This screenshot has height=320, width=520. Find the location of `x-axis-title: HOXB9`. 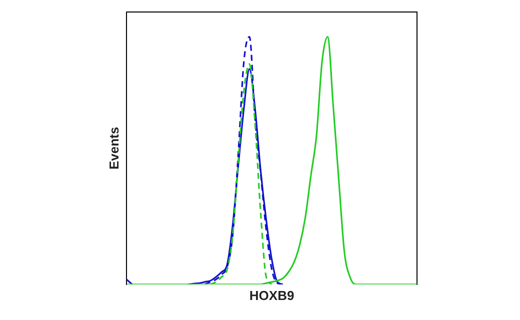

x-axis-title: HOXB9 is located at coordinates (271, 295).